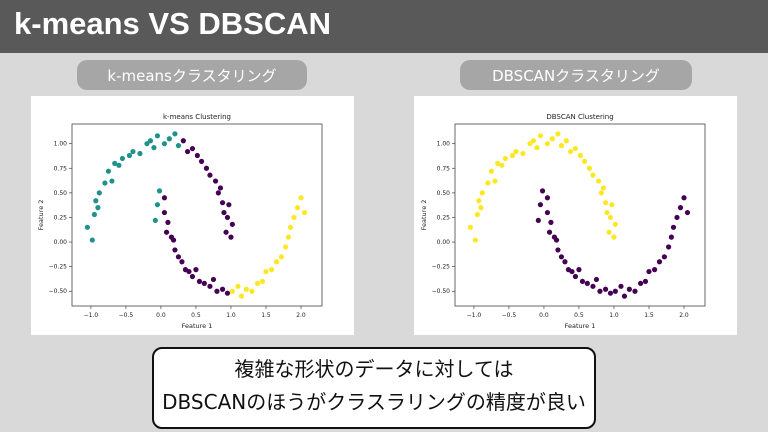  What do you see at coordinates (424, 215) in the screenshot?
I see `y-axis-label: Feature 2` at bounding box center [424, 215].